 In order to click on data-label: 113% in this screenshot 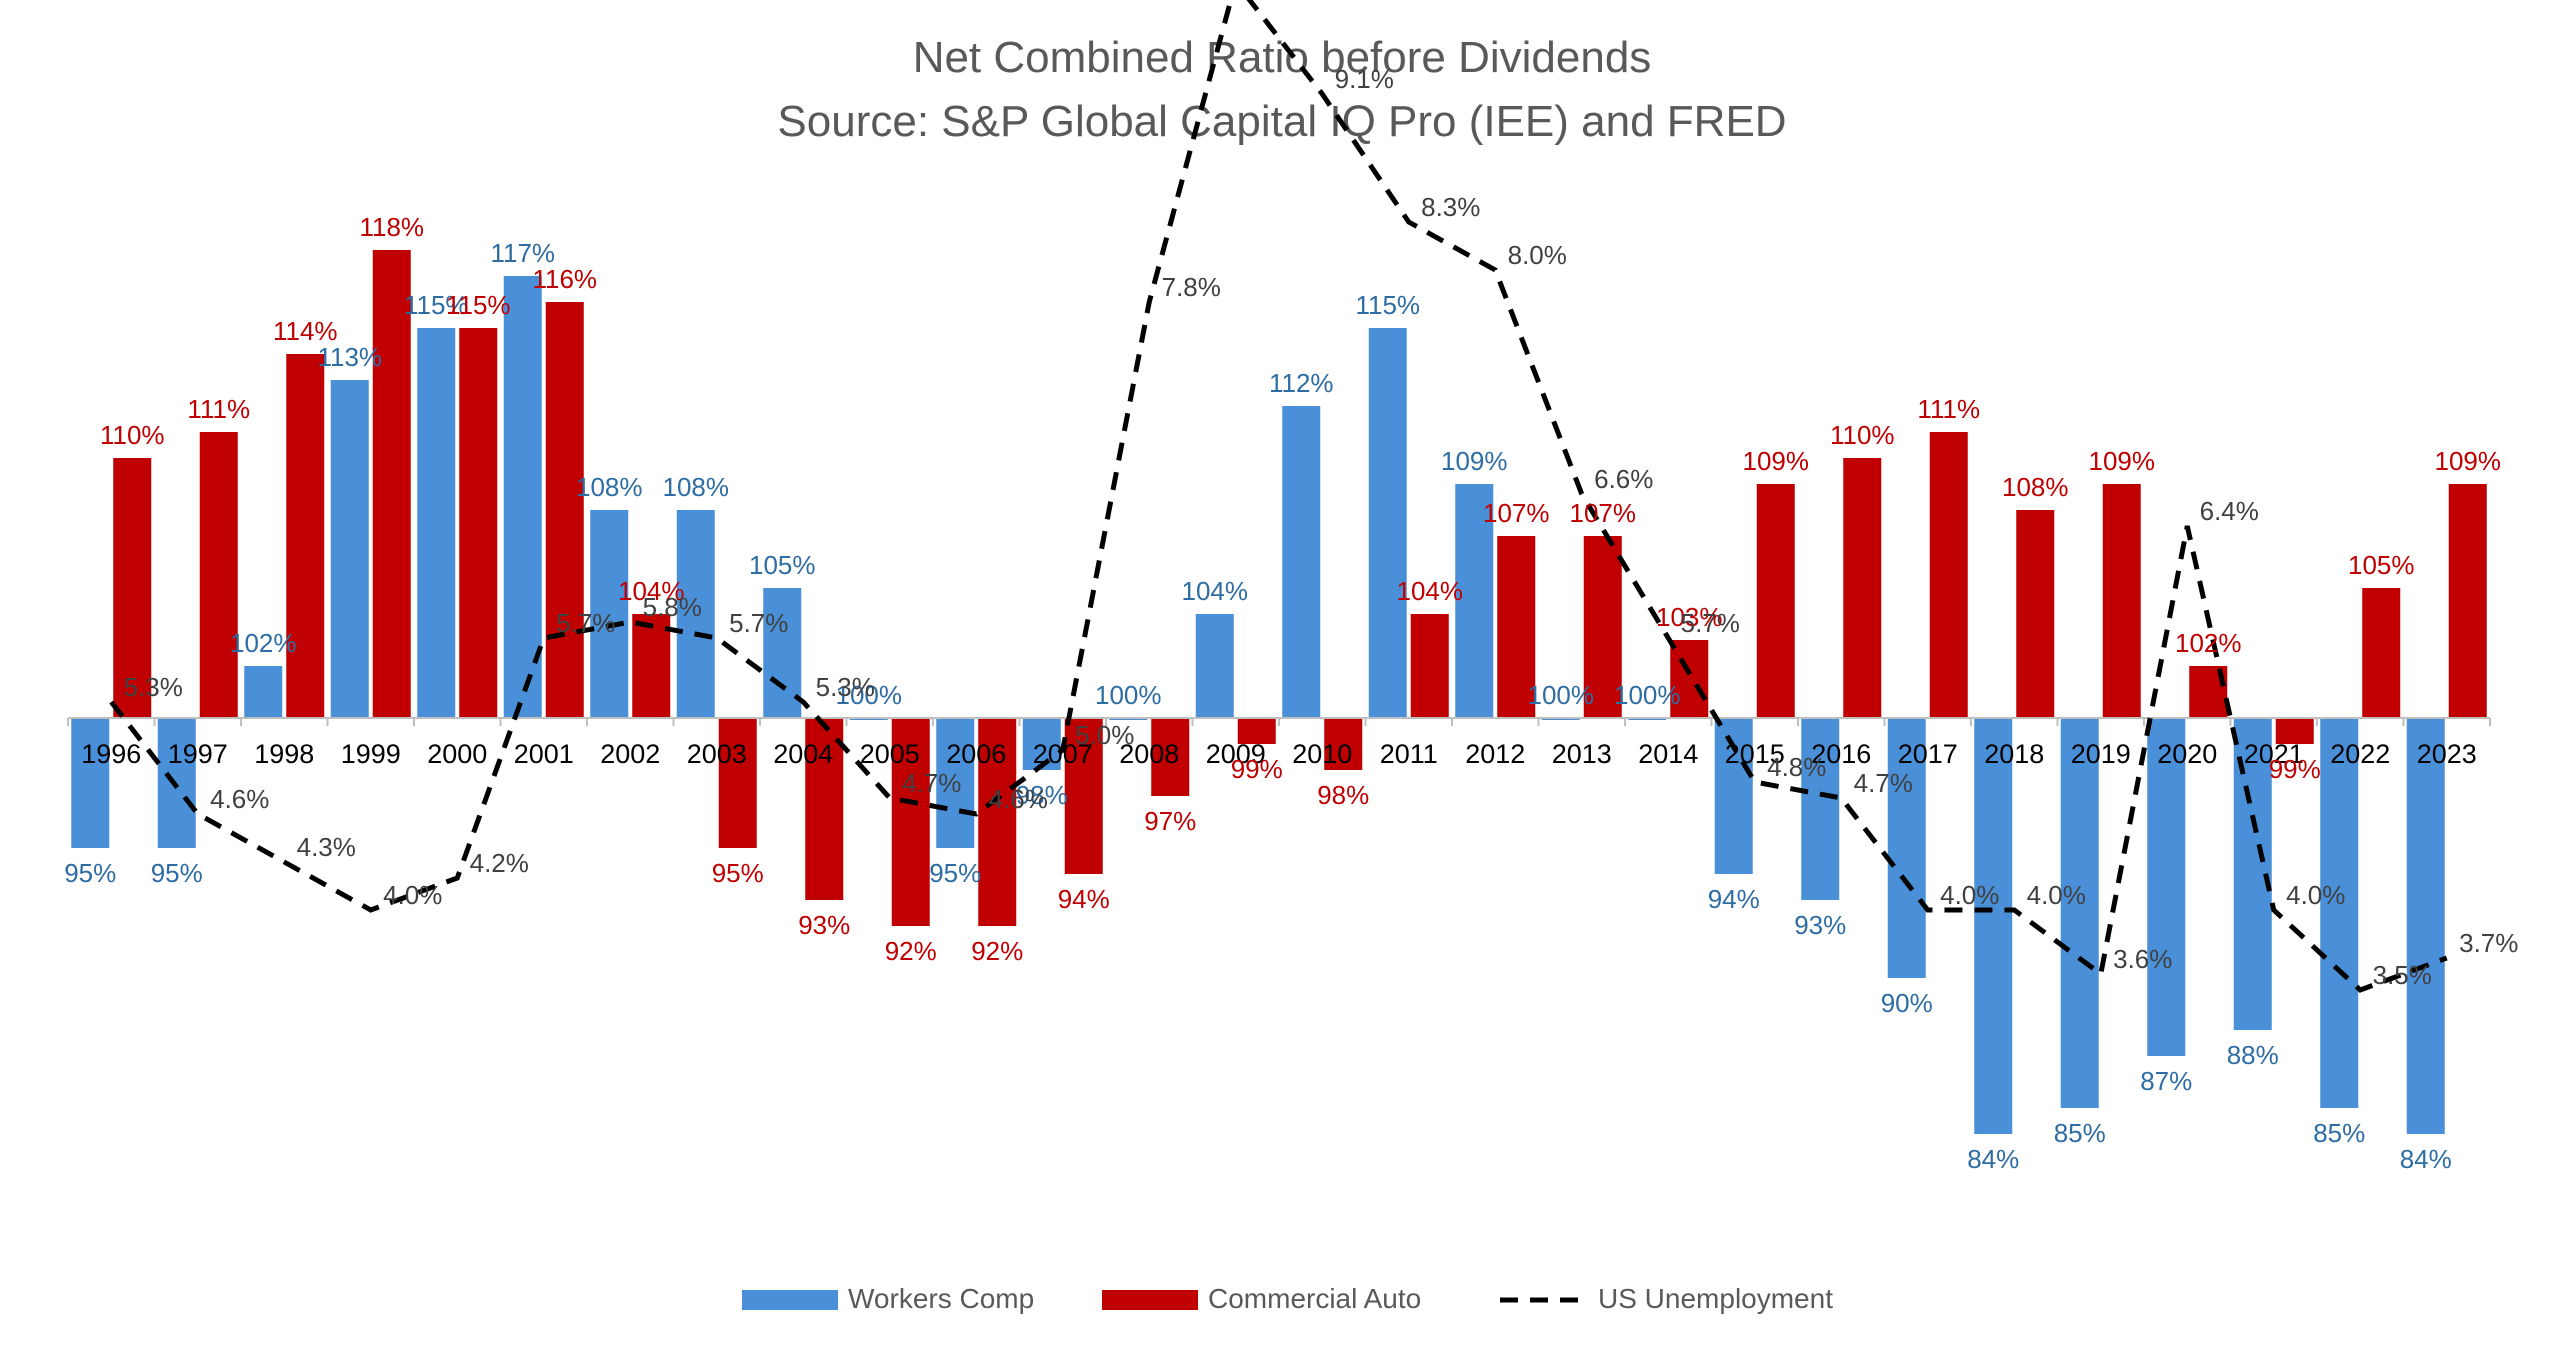, I will do `click(349, 357)`.